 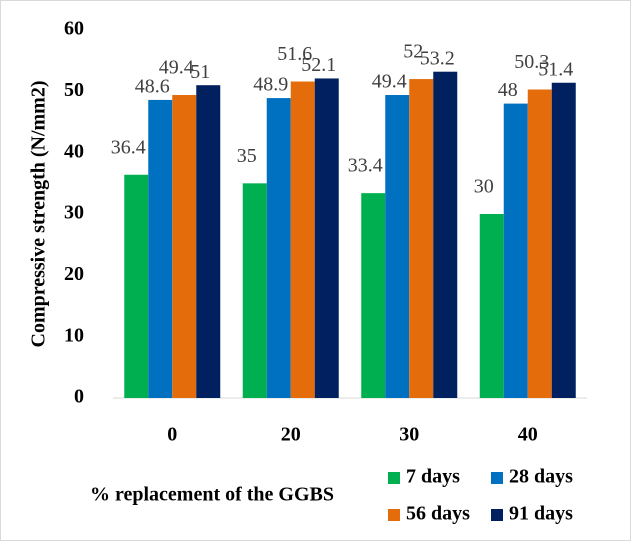 I want to click on y-tick-label: 60, so click(x=74, y=29).